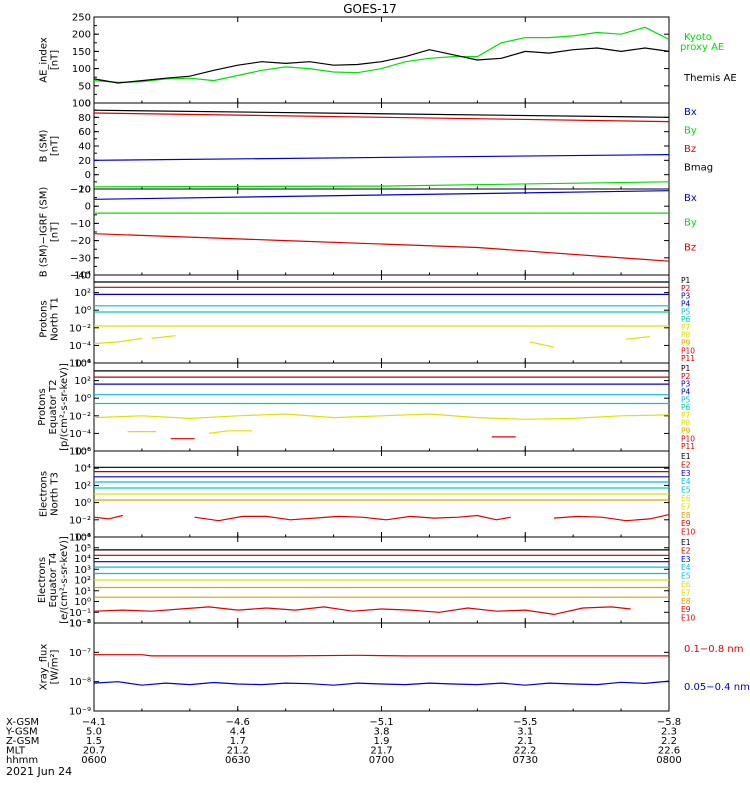 The image size is (750, 800). I want to click on y-axis-label: North T1, so click(55, 319).